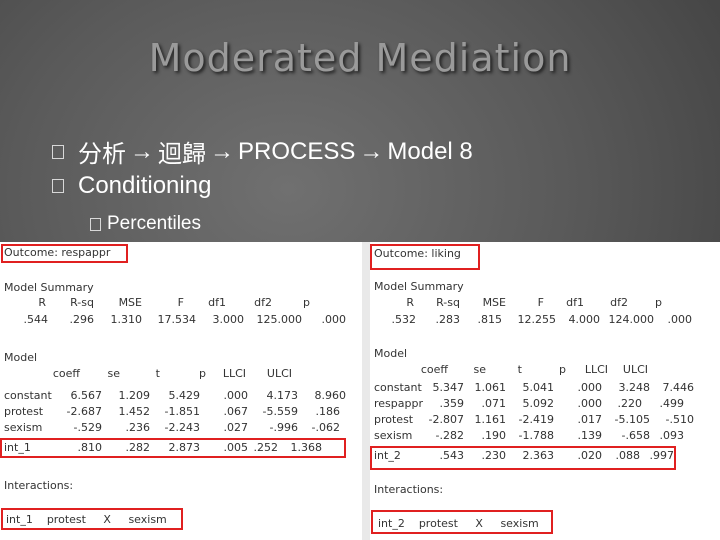  Describe the element at coordinates (393, 435) in the screenshot. I see `row-label: sexism` at that location.